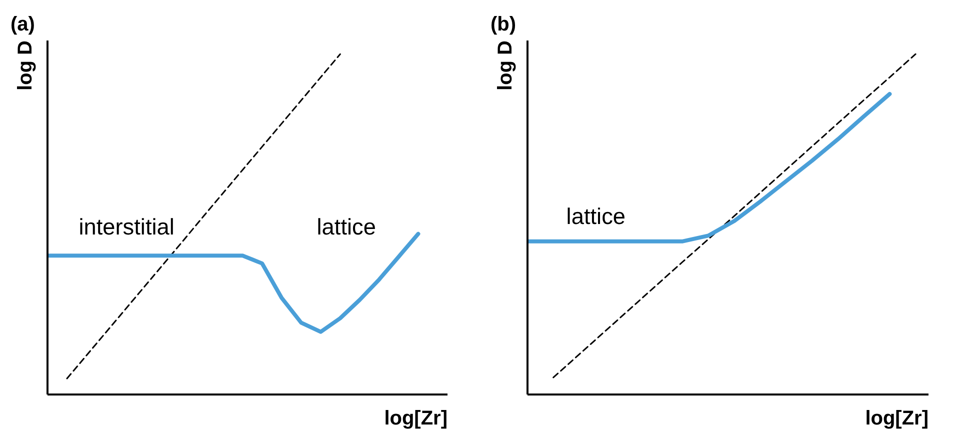 The height and width of the screenshot is (434, 961). What do you see at coordinates (22, 25) in the screenshot?
I see `chart-title: (a)` at bounding box center [22, 25].